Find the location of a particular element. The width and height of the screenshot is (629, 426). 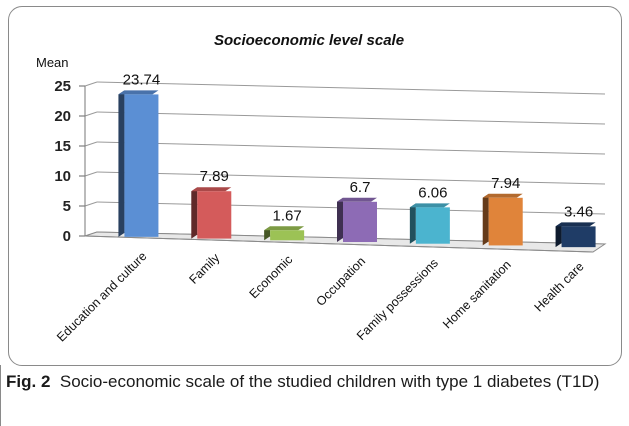

y-axis-label: Mean is located at coordinates (52, 62).